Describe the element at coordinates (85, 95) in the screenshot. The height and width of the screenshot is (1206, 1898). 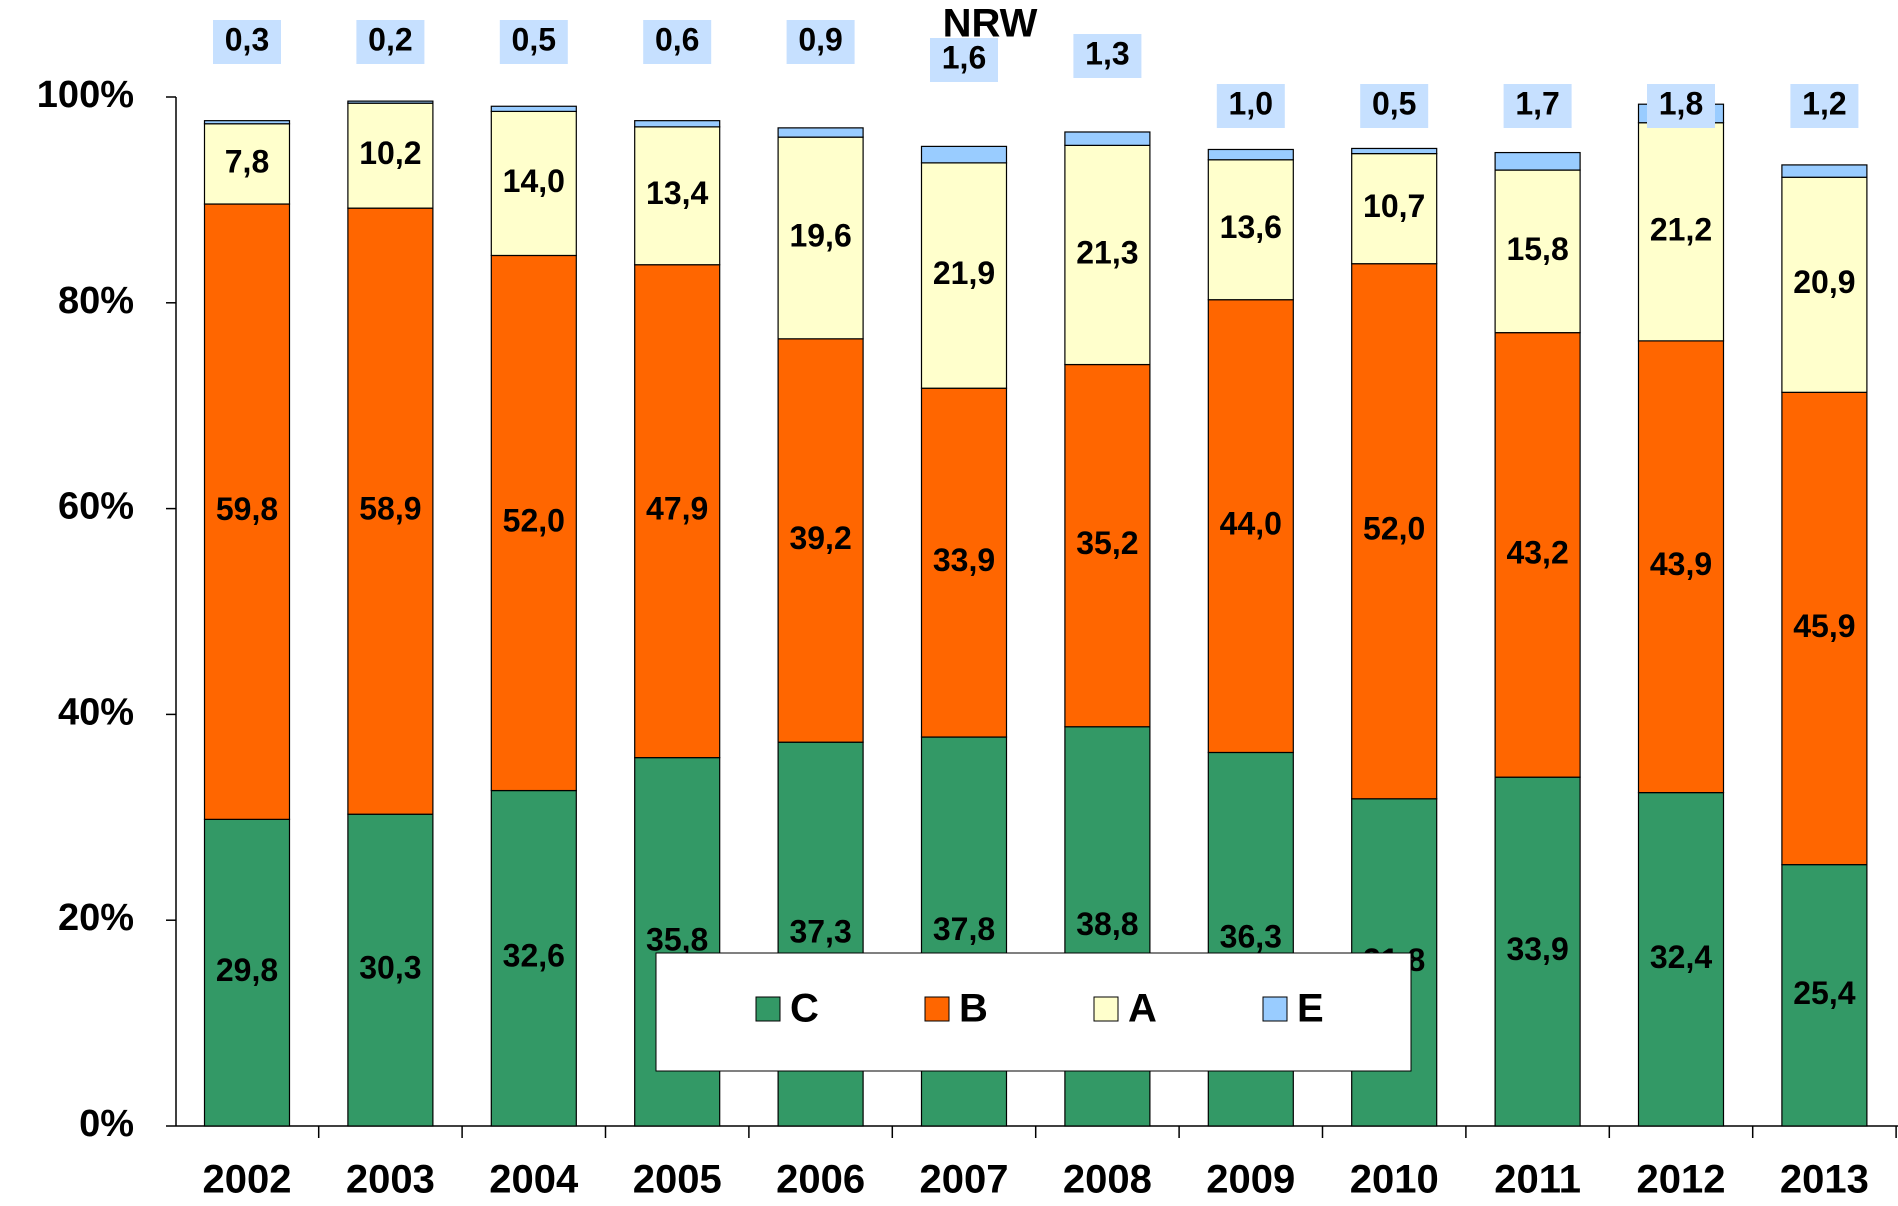
I see `y-tick-label: 100%` at that location.